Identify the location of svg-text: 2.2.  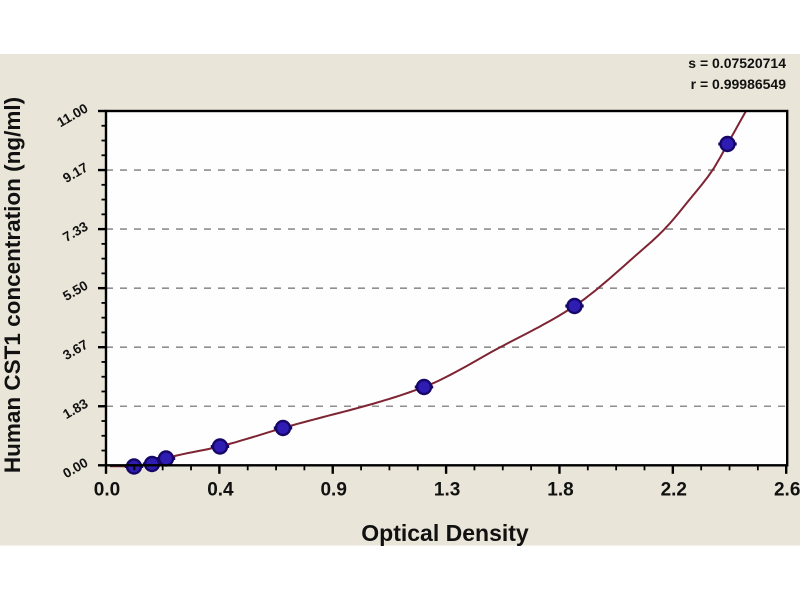
(674, 490).